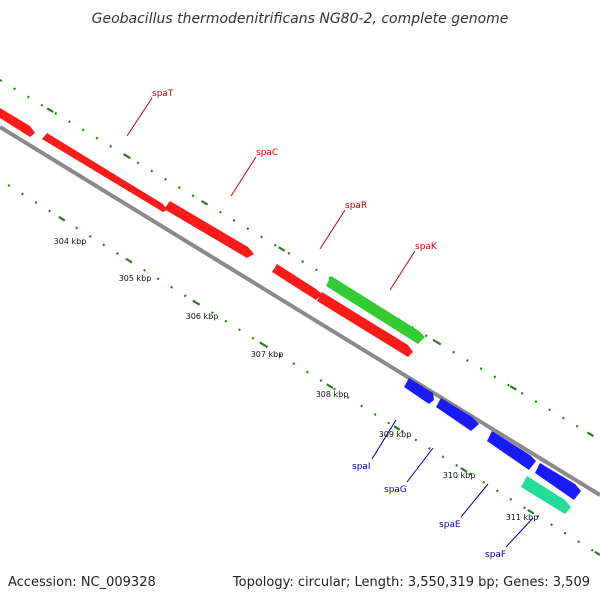 The height and width of the screenshot is (600, 600). Describe the element at coordinates (457, 414) in the screenshot. I see `gene-arrow-spai` at that location.